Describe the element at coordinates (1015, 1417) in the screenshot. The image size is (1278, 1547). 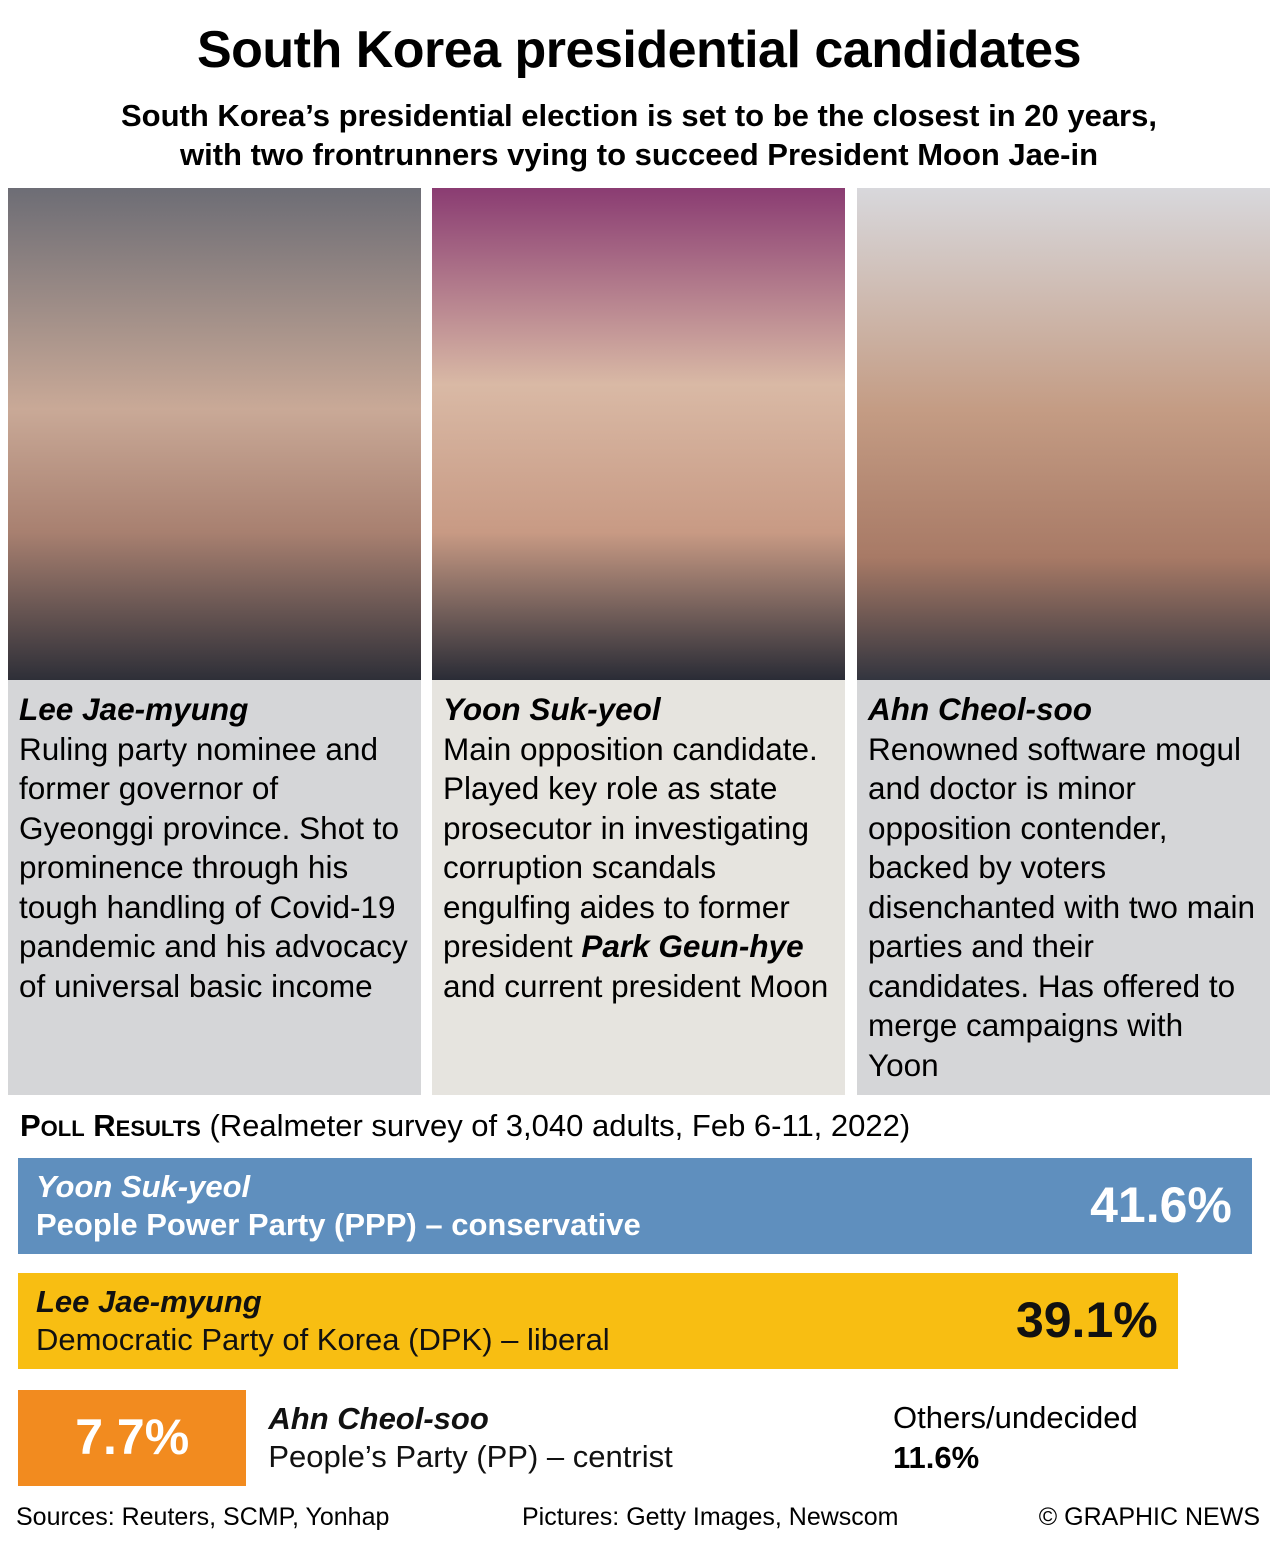
I see `others-name: Others/undecided` at that location.